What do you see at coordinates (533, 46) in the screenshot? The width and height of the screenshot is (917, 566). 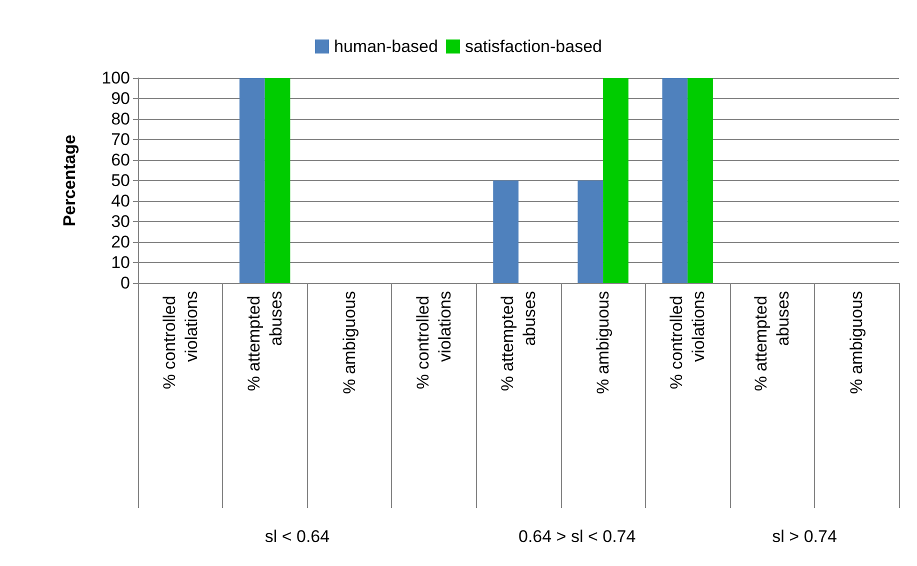 I see `legend-label: satisfaction-based` at bounding box center [533, 46].